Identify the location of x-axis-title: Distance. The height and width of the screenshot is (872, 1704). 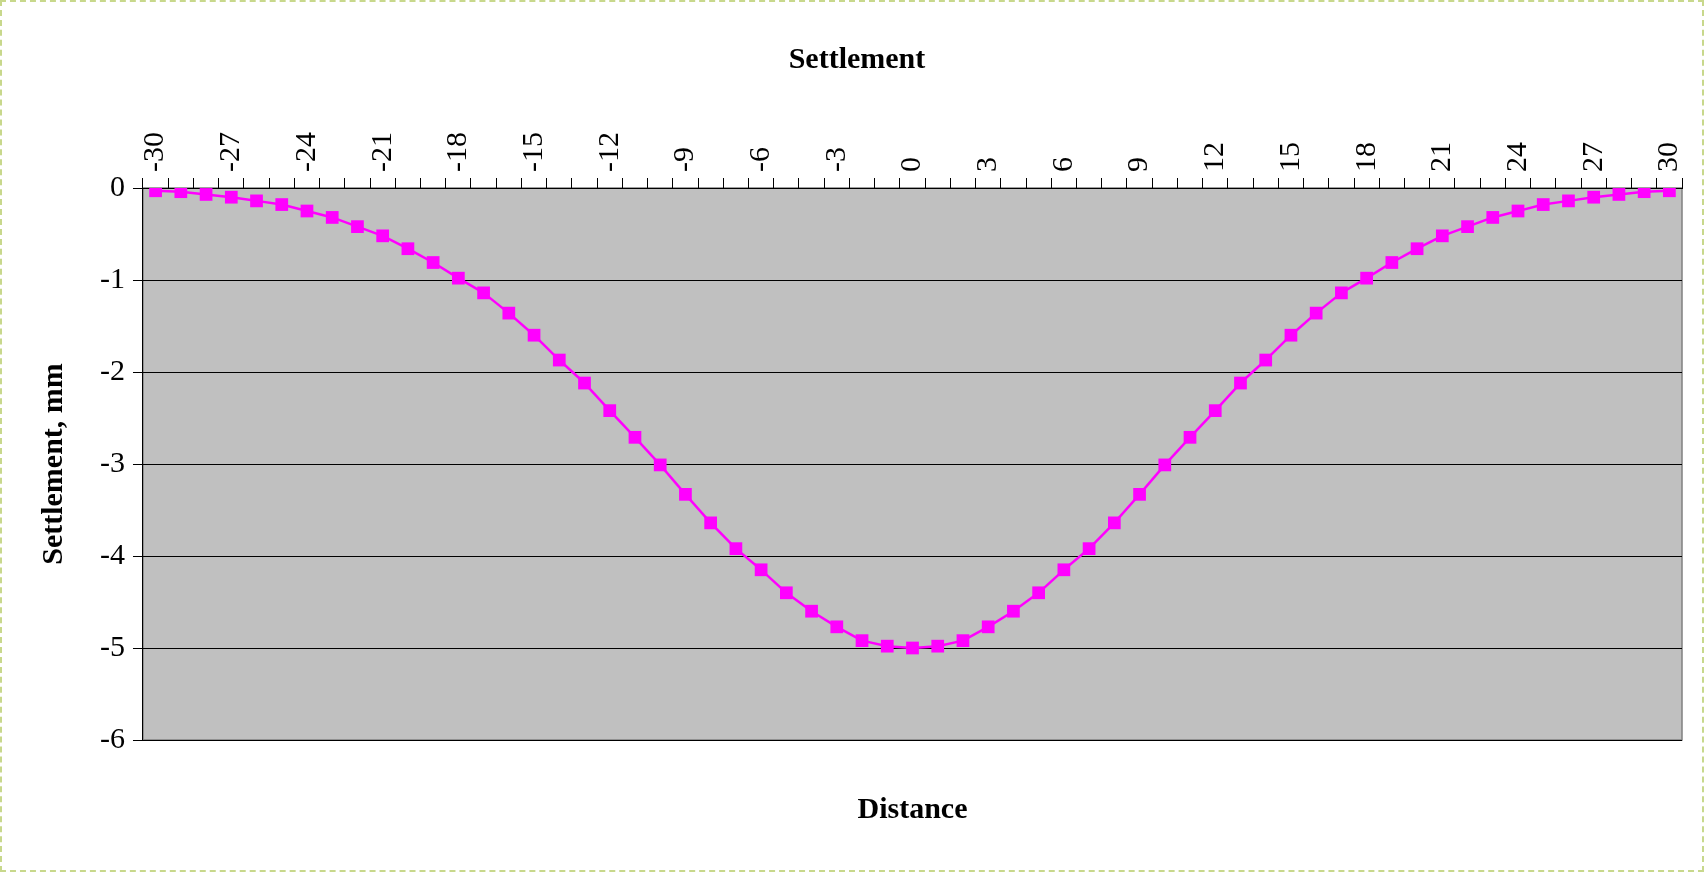
(912, 807).